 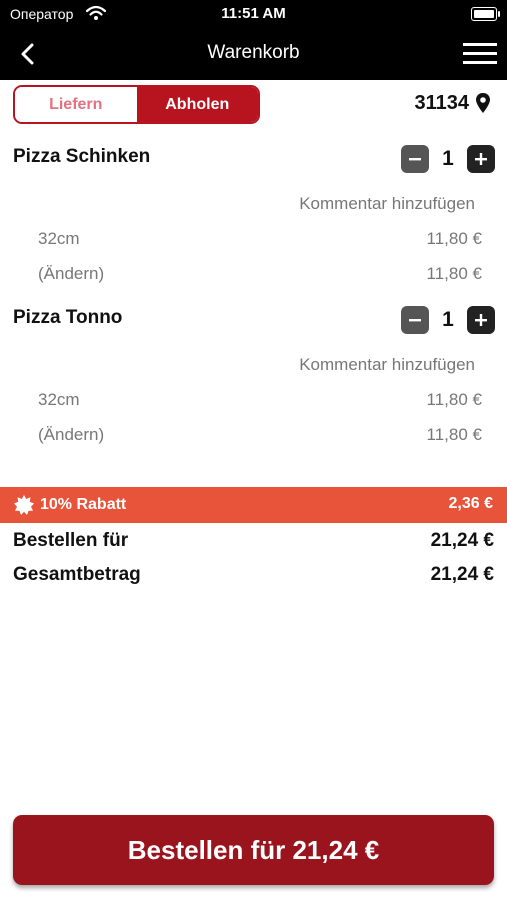 I want to click on discount-value: 2,36 €, so click(x=470, y=503).